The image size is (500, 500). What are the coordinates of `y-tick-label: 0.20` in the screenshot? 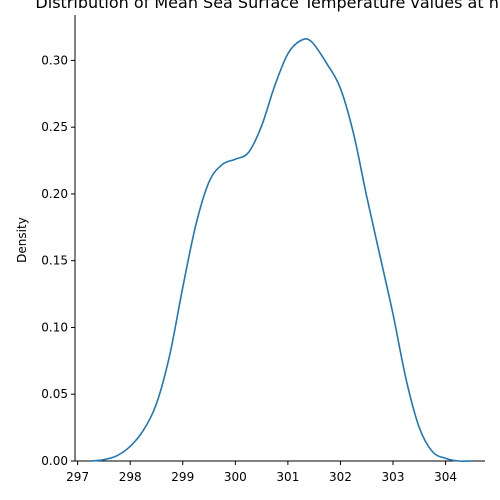 It's located at (54, 194).